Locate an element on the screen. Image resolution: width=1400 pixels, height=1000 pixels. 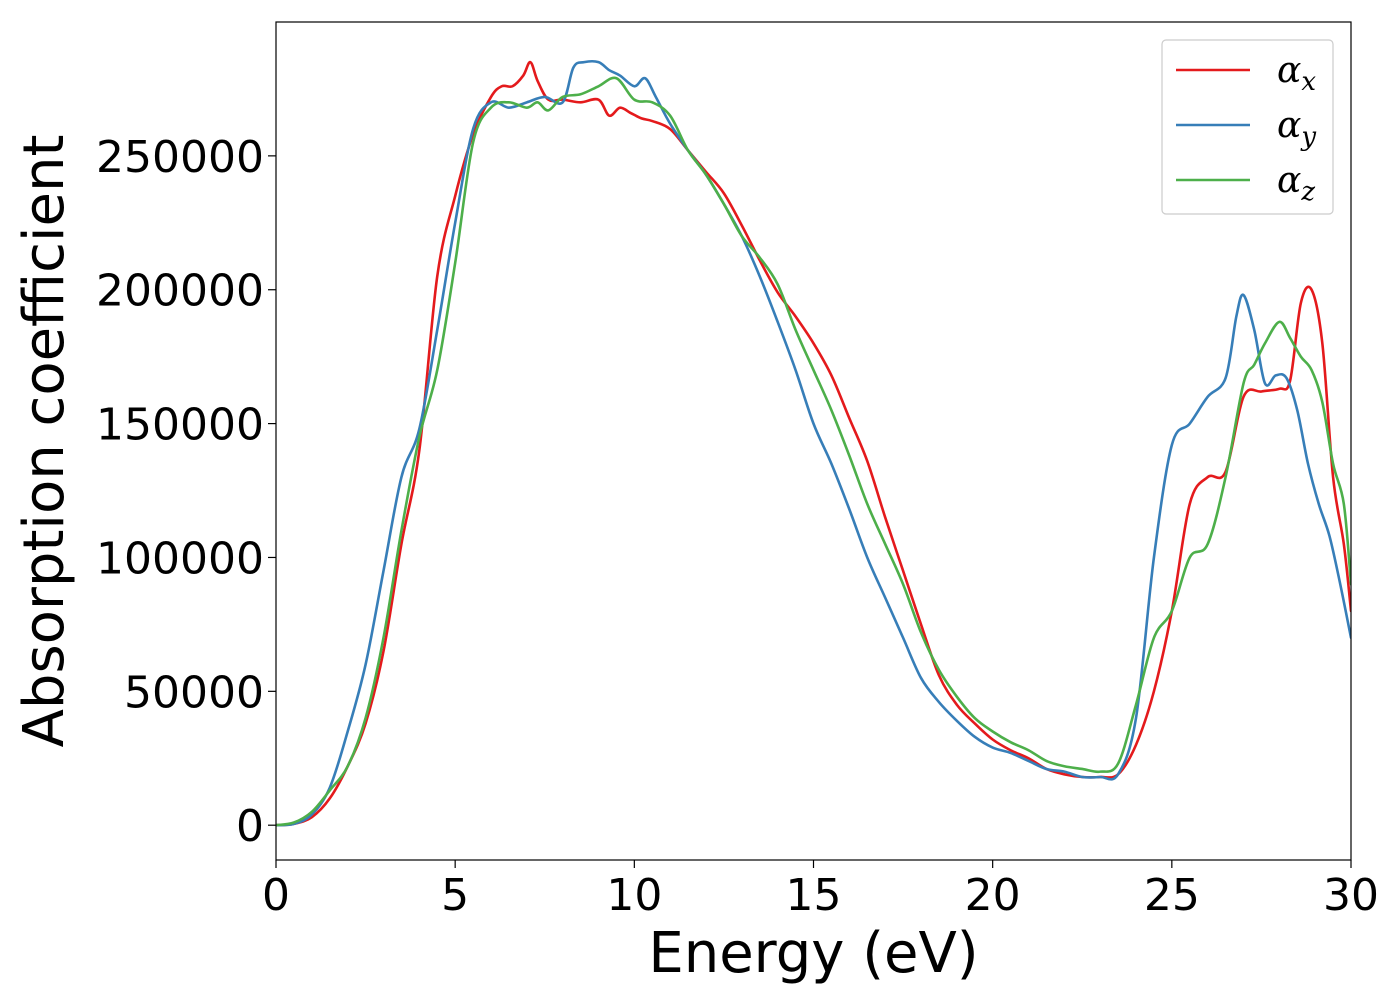
x-axis-title: Energy (eV) is located at coordinates (813, 953).